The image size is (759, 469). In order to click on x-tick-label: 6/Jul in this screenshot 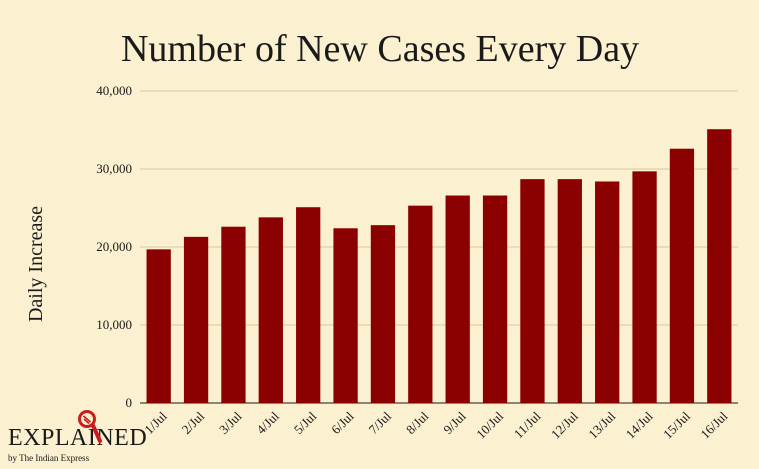, I will do `click(342, 422)`.